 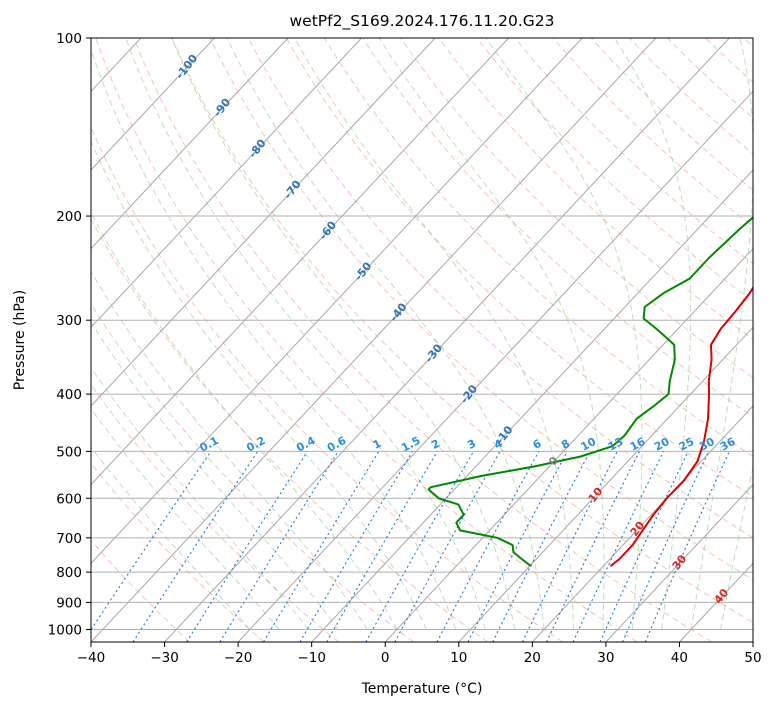 I want to click on chart-title: wetPf2_S169.2024.176.11.20.G23, so click(x=422, y=21).